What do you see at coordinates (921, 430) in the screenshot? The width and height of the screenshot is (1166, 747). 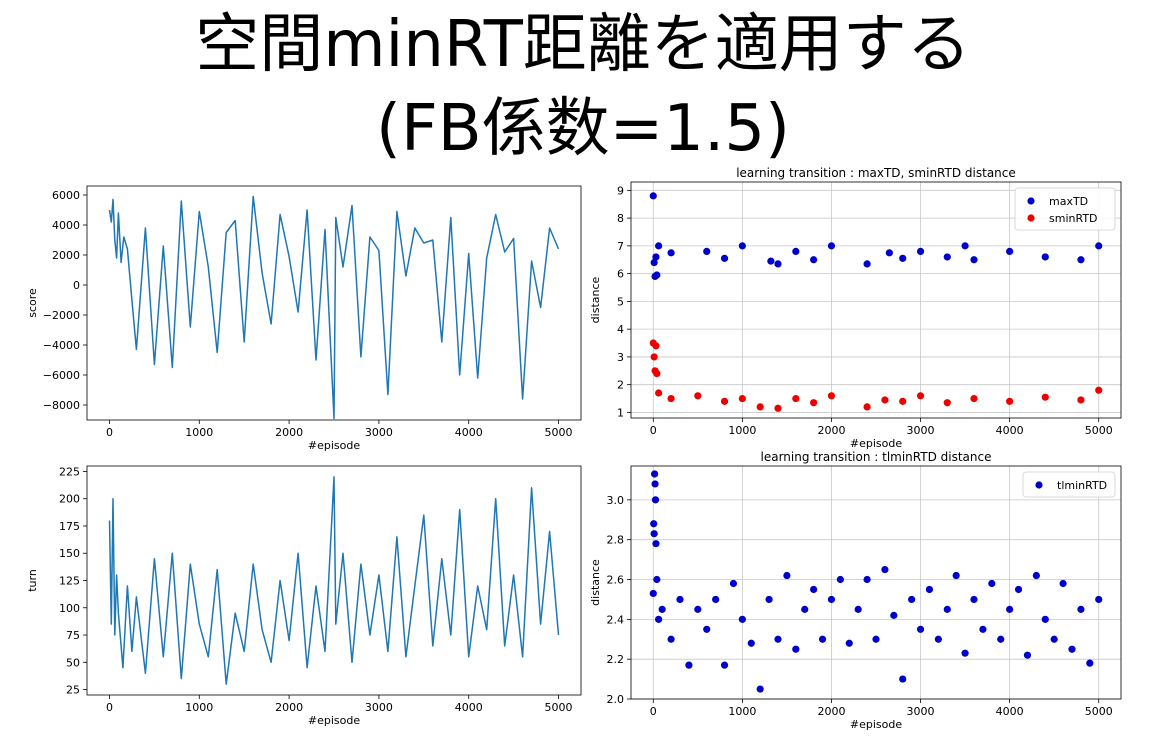 I see `chart1-xtick-label: 3000` at bounding box center [921, 430].